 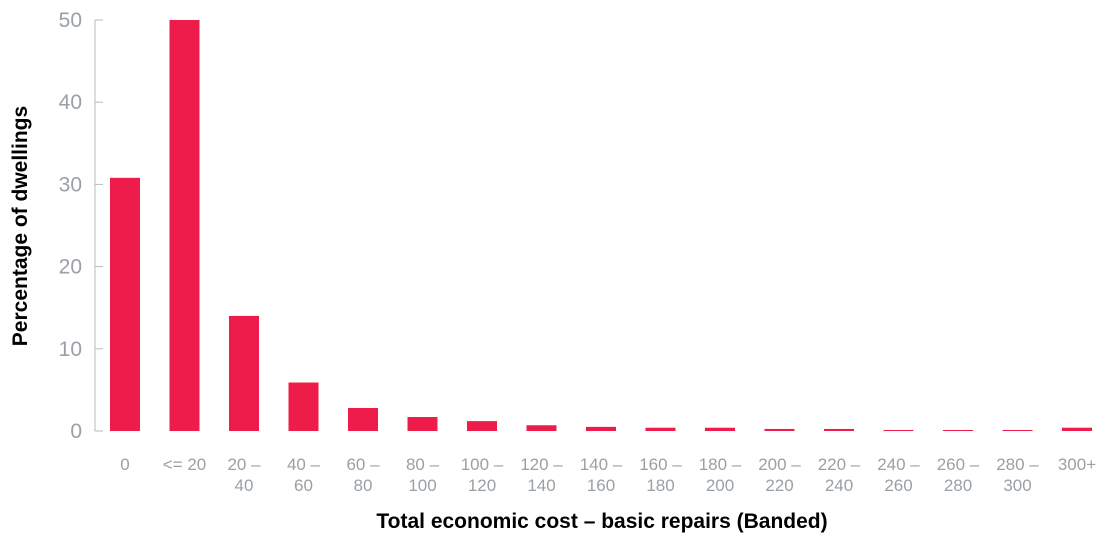 I want to click on x-tick-label-line: 0, so click(x=124, y=464).